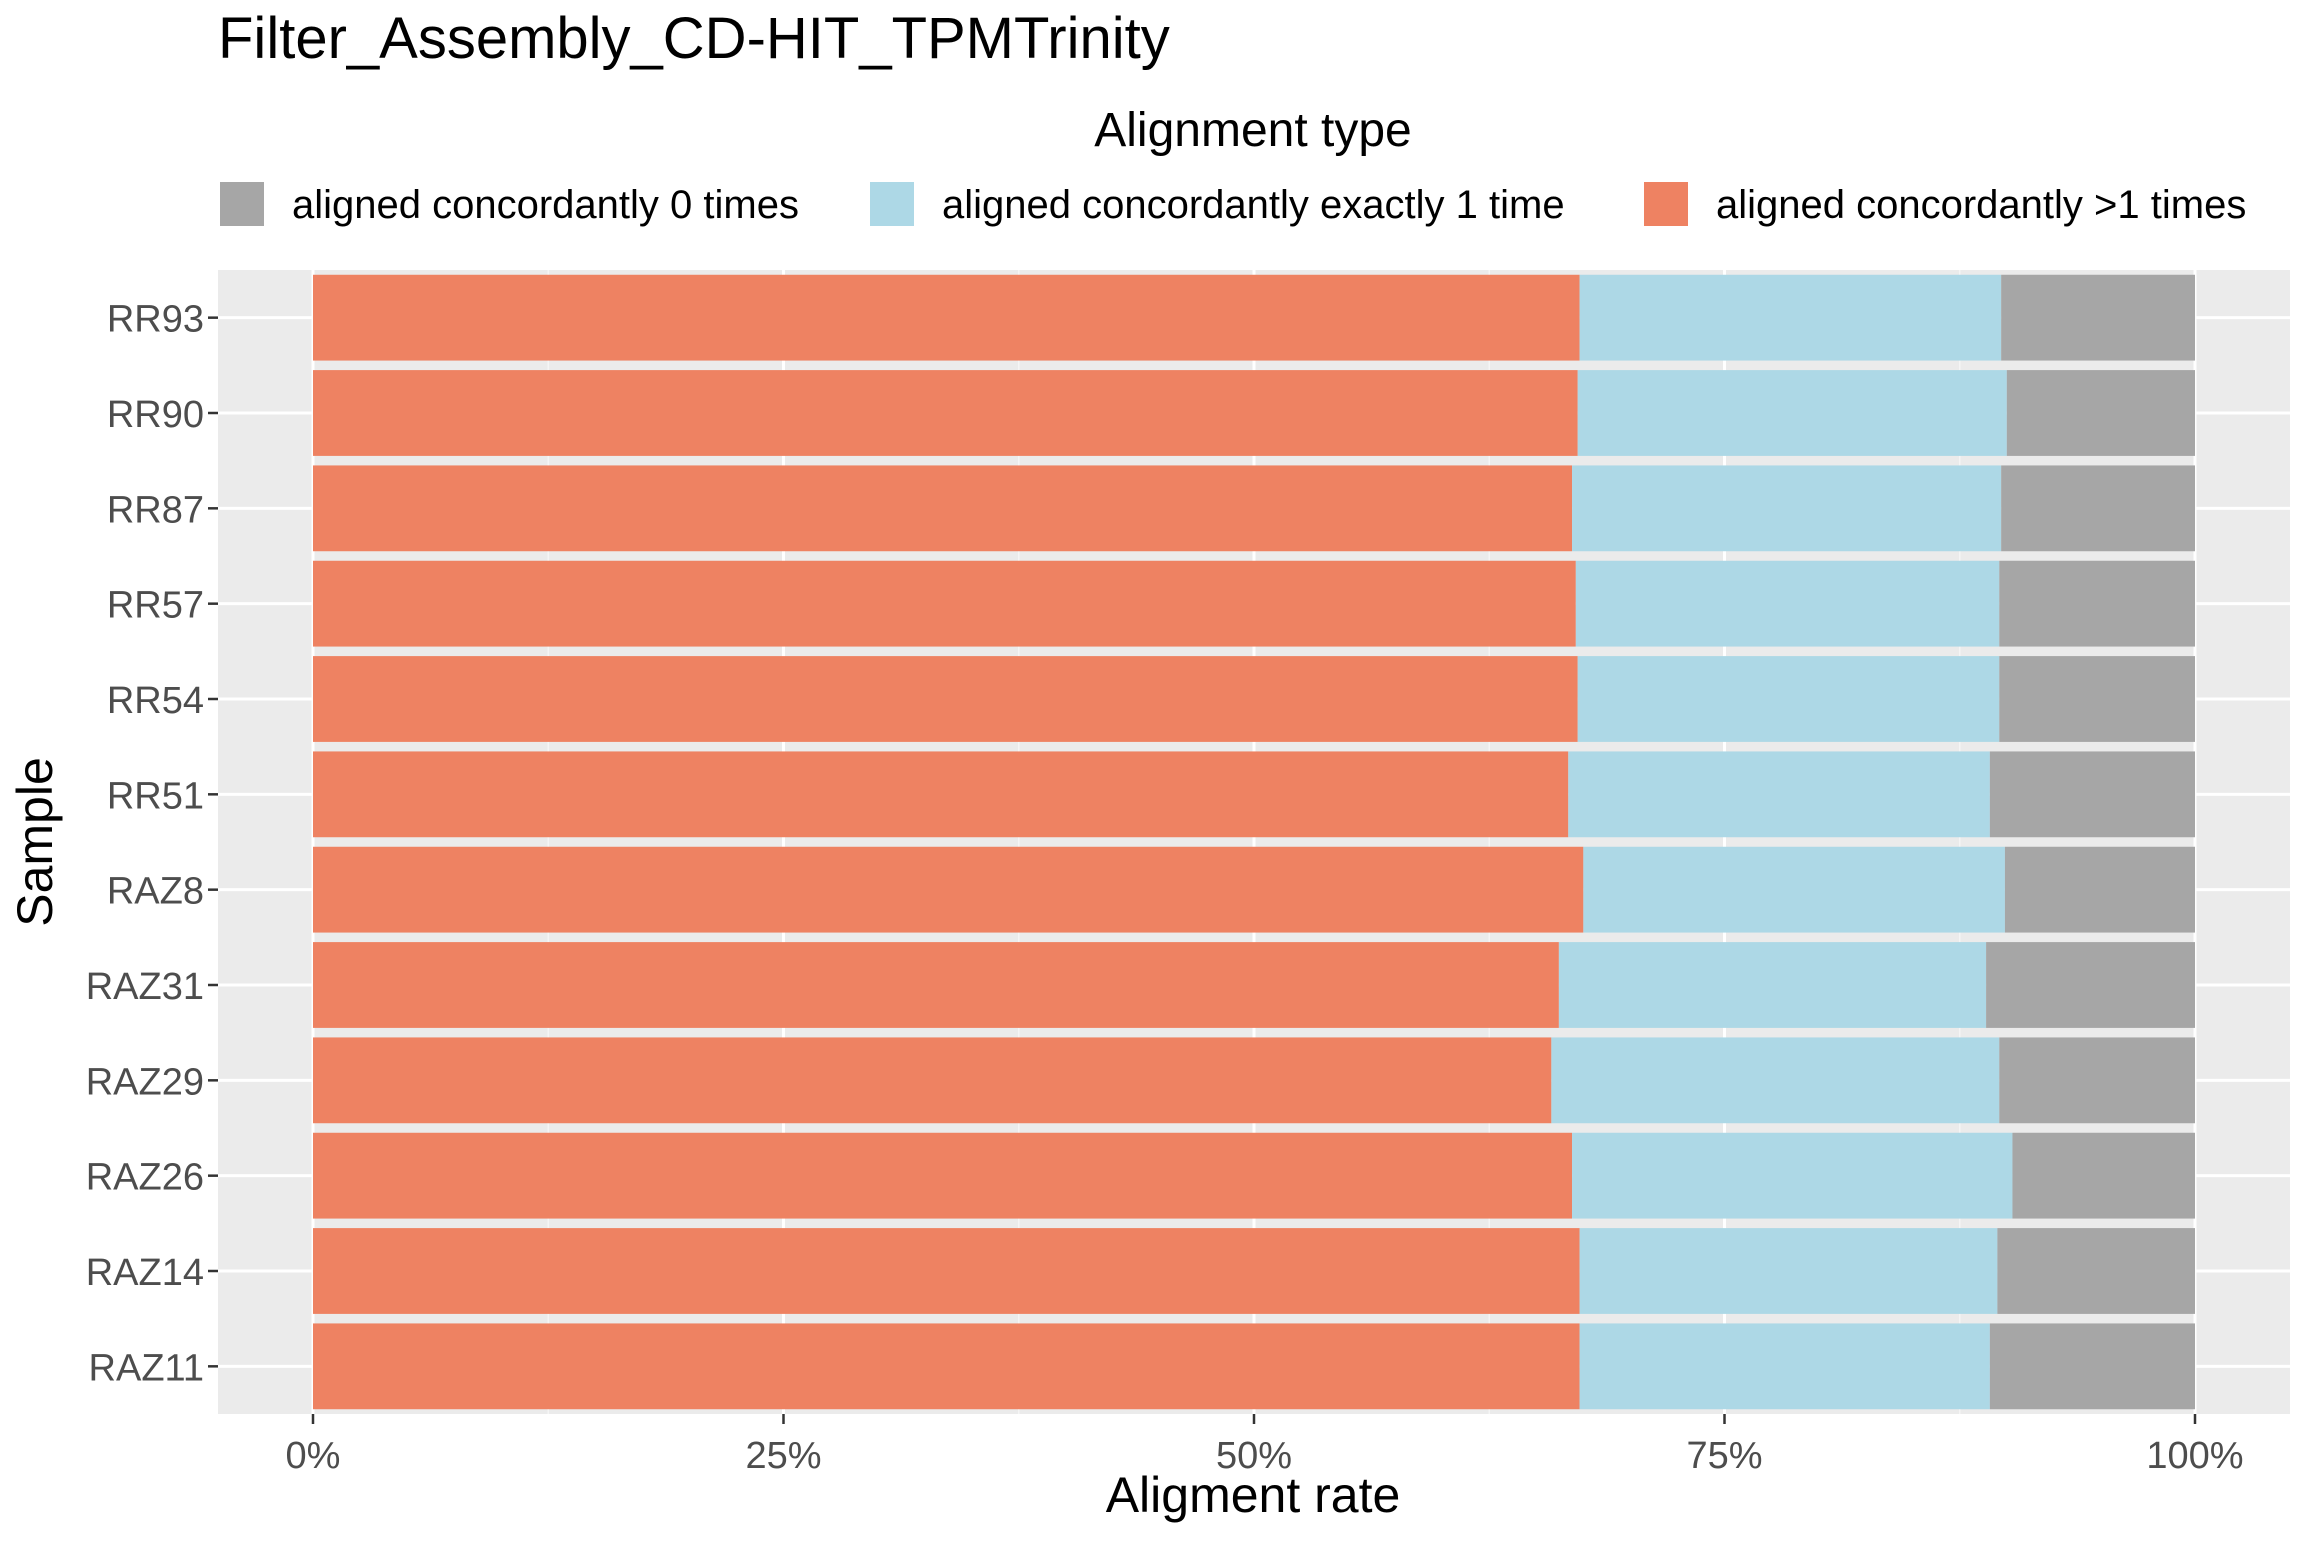 Image resolution: width=2304 pixels, height=1541 pixels. I want to click on x-tick-label: 0%, so click(313, 1456).